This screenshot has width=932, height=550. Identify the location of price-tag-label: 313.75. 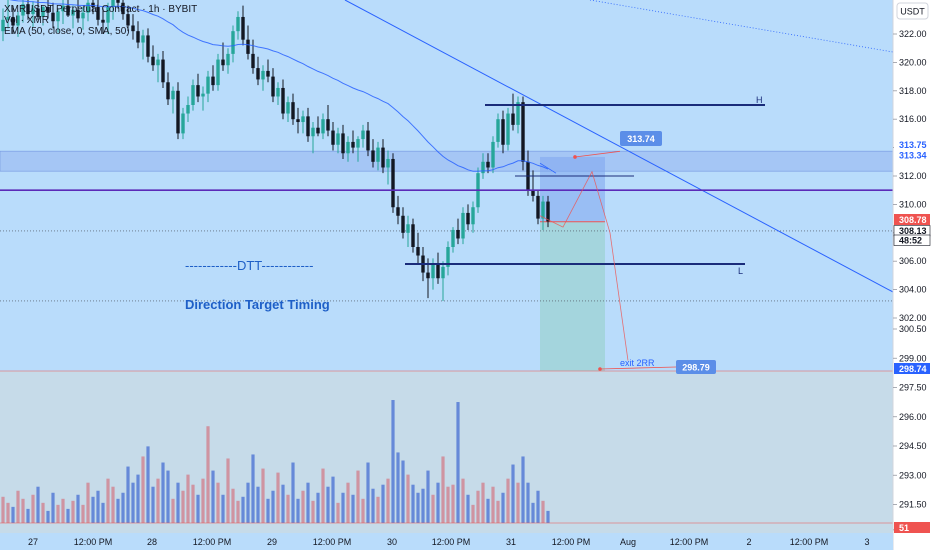
(913, 145).